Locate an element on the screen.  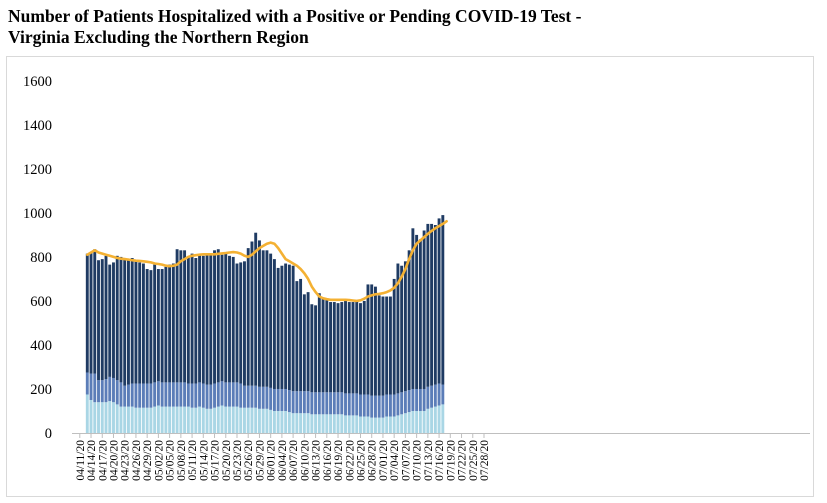
x-tick-label: 07/04/20 is located at coordinates (395, 460).